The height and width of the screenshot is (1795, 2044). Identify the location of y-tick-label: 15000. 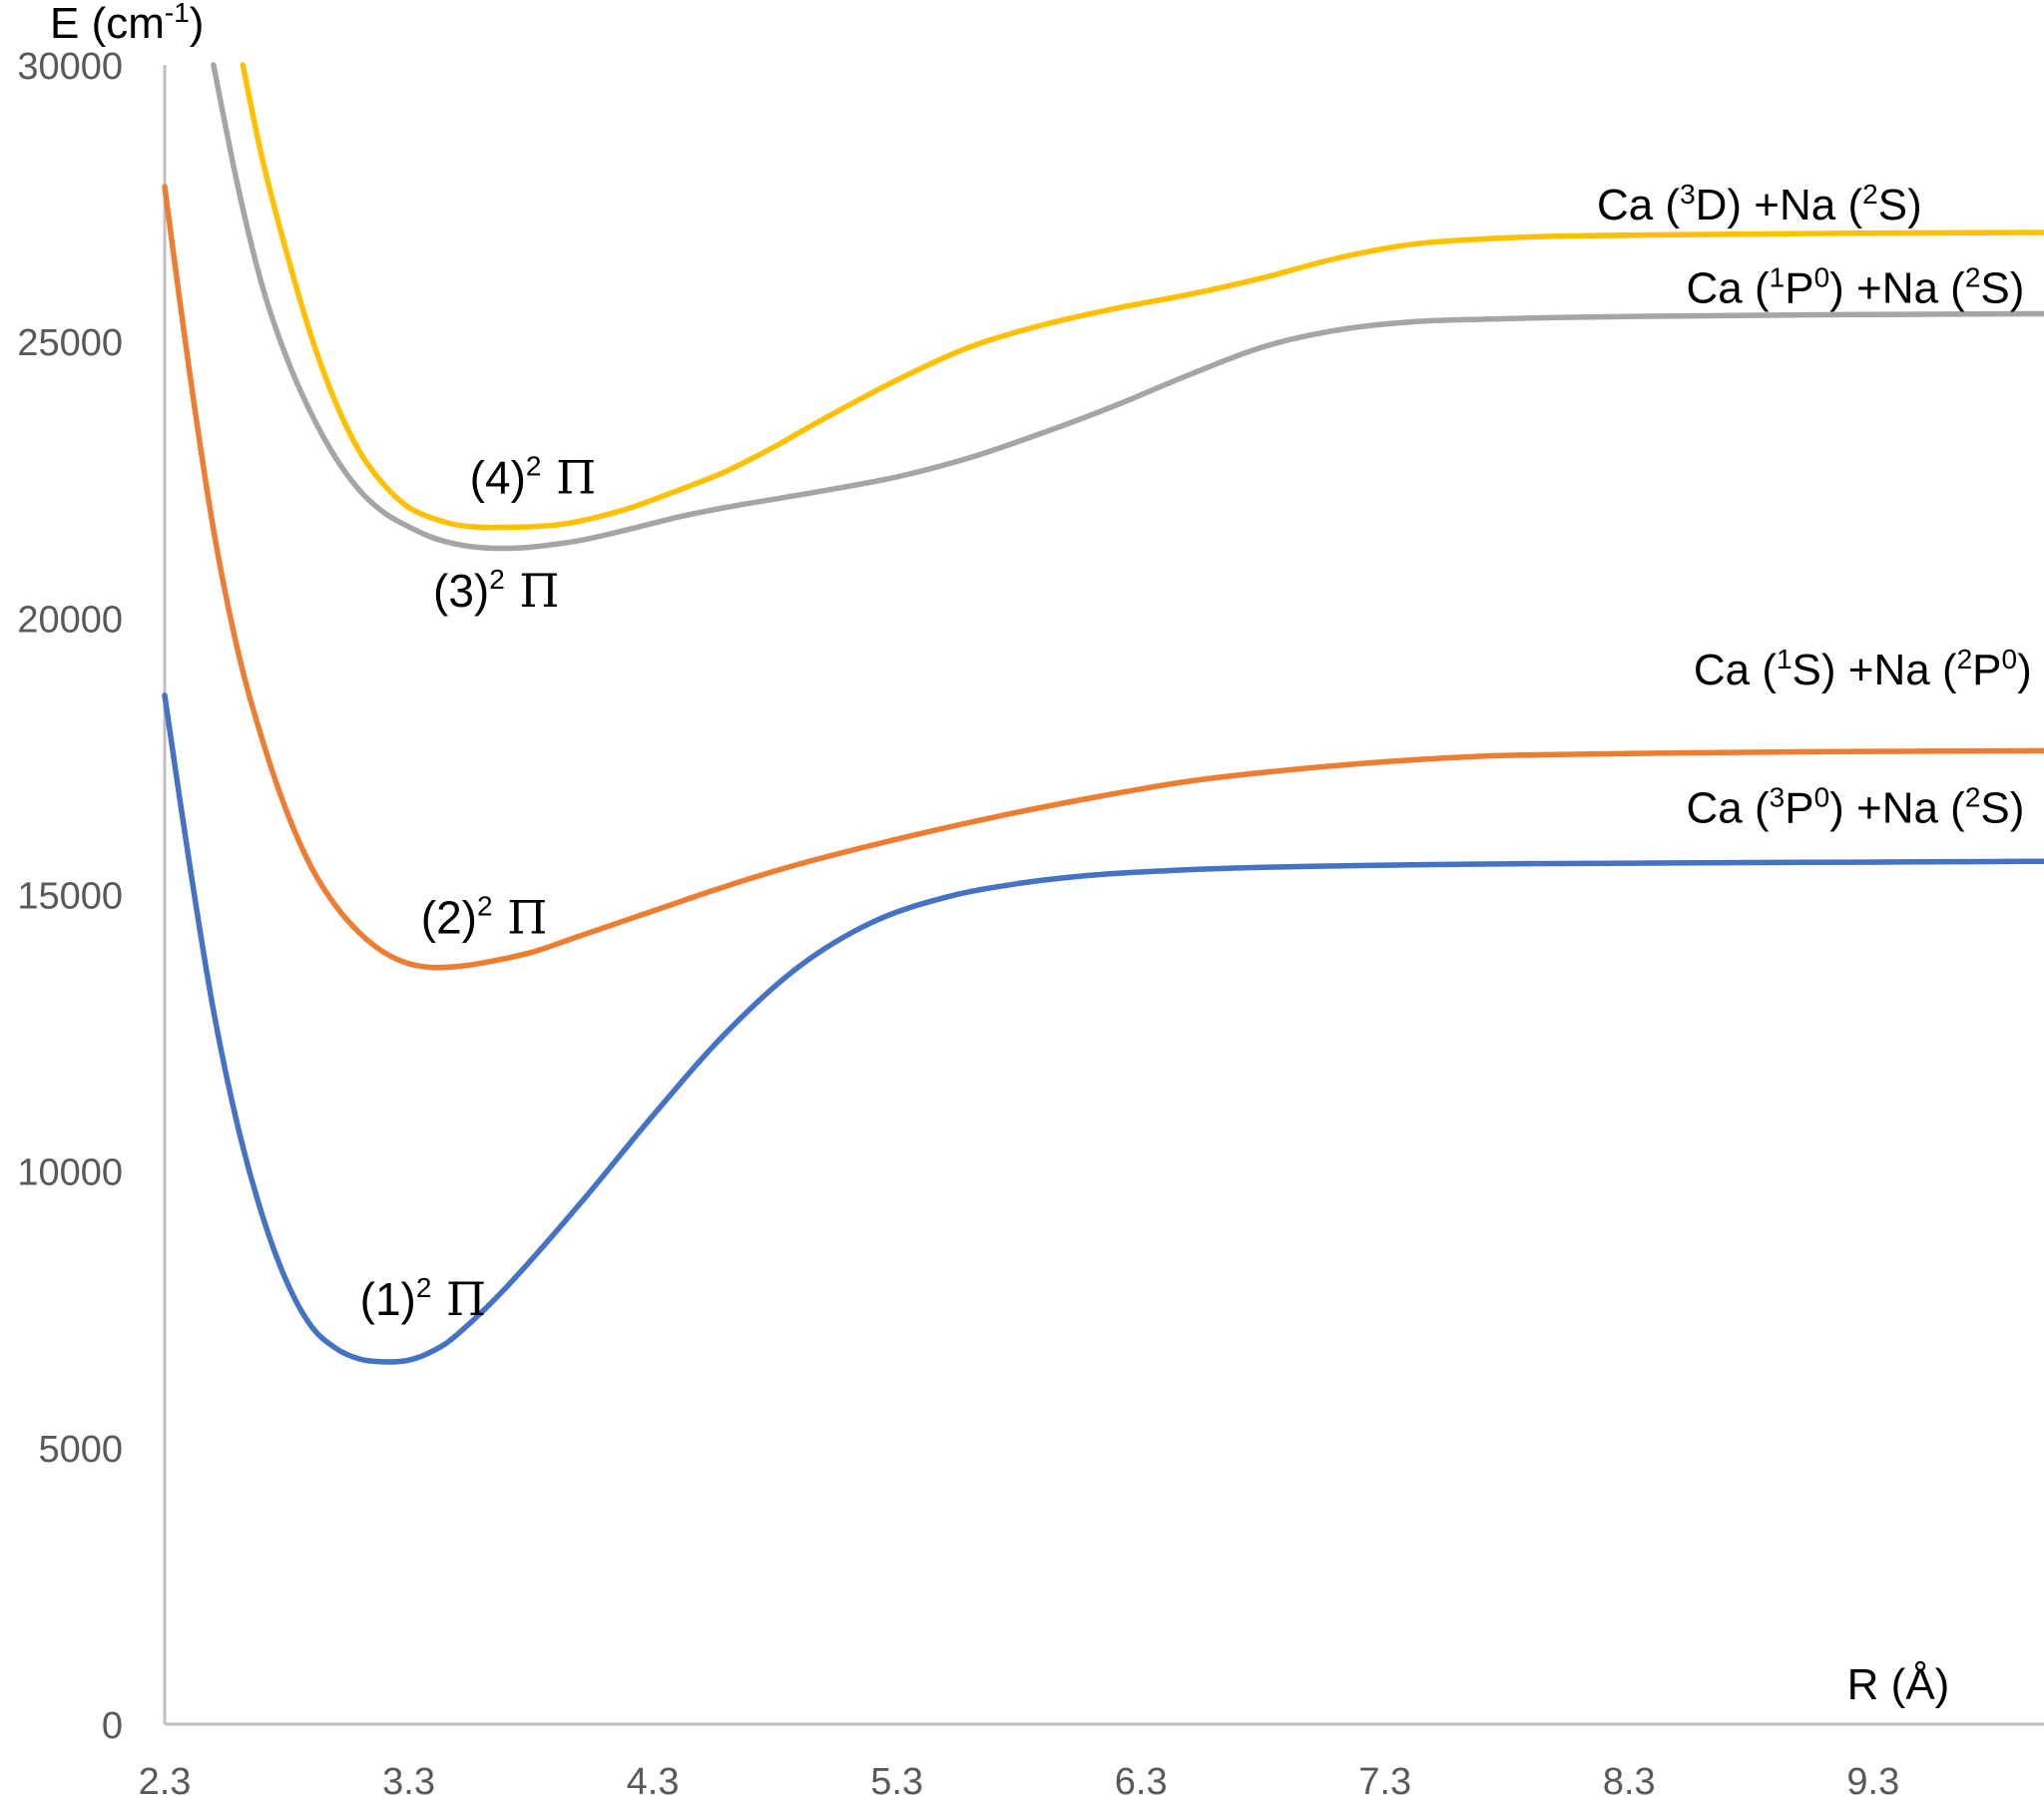
(70, 897).